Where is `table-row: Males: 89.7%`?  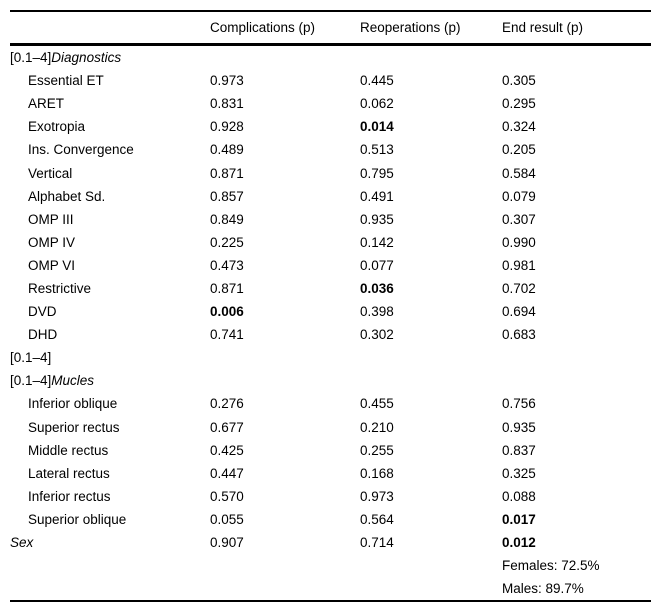 table-row: Males: 89.7% is located at coordinates (330, 589).